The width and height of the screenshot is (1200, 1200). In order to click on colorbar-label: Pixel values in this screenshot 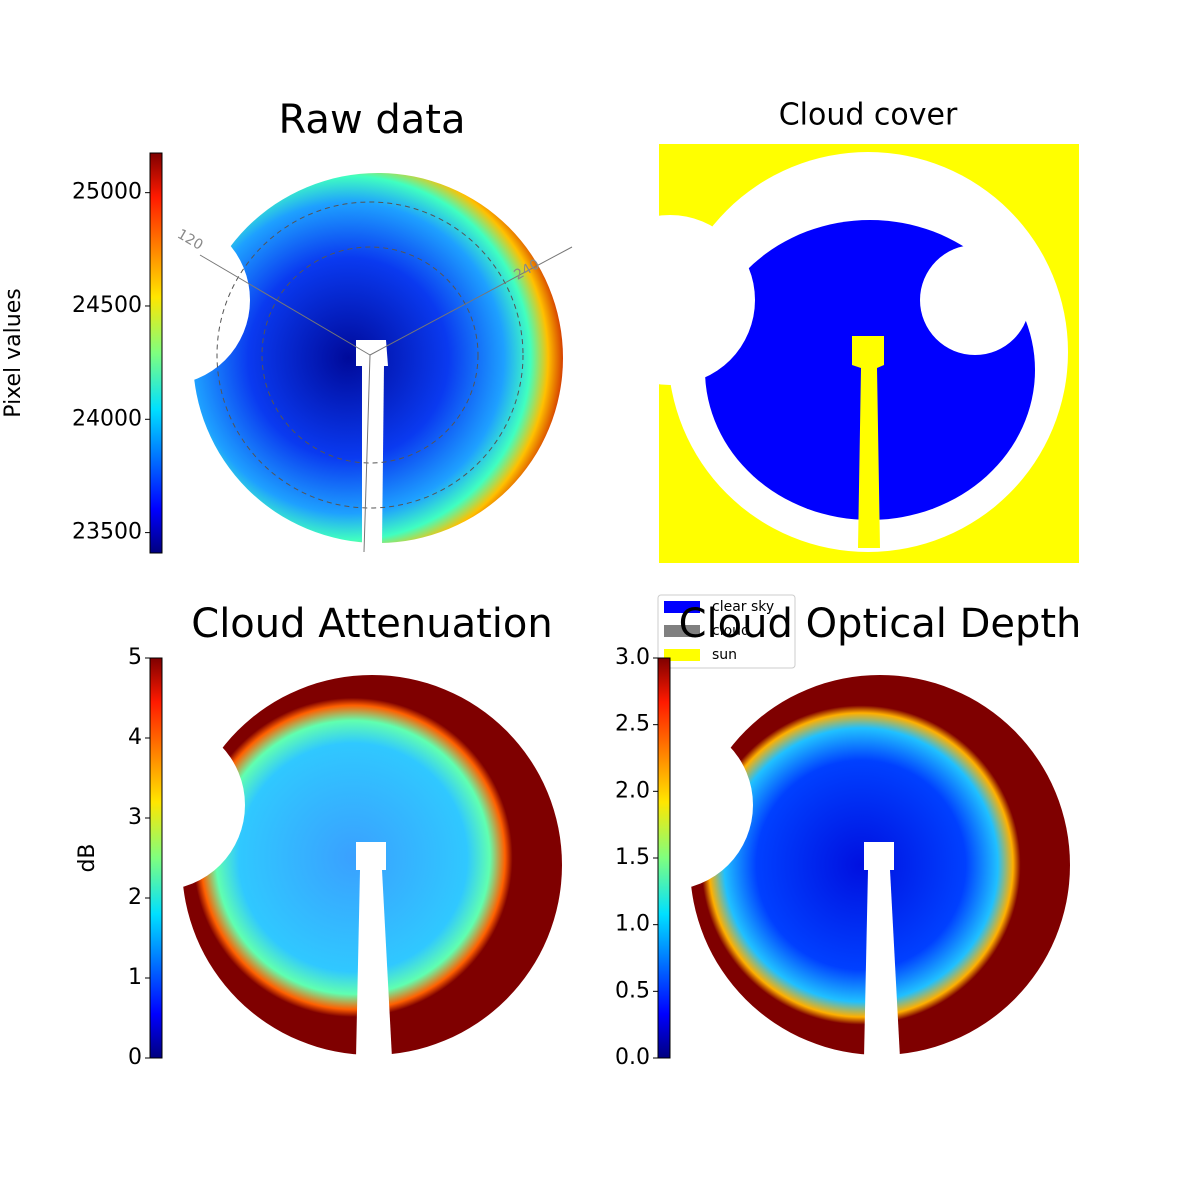, I will do `click(13, 352)`.